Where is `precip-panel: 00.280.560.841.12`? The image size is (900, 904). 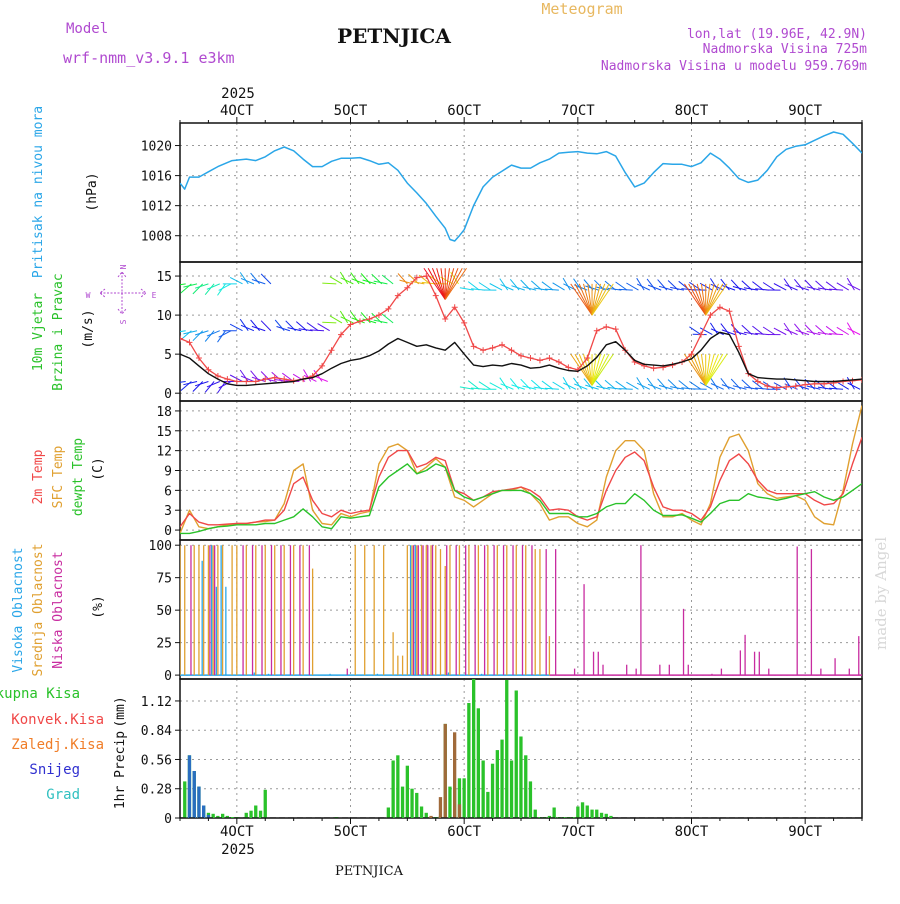 precip-panel: 00.280.560.841.12 is located at coordinates (501, 753).